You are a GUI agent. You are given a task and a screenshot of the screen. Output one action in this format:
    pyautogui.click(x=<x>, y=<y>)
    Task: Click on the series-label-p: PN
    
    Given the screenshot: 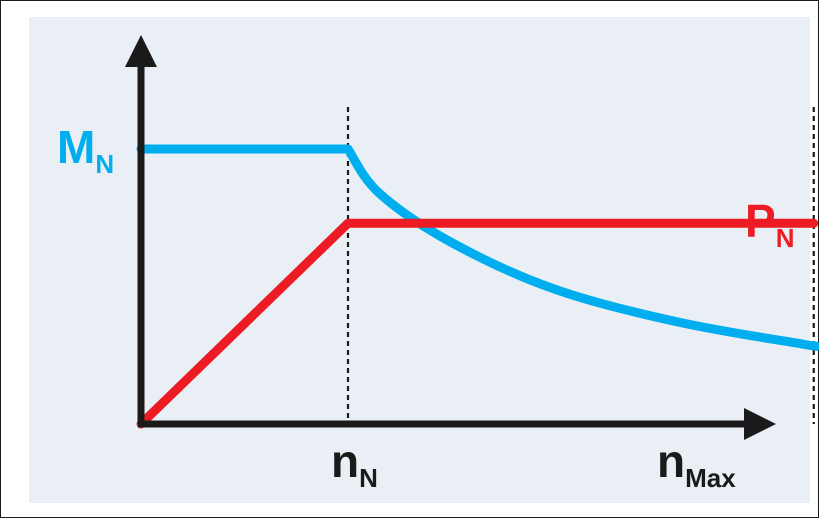 What is the action you would take?
    pyautogui.click(x=769, y=224)
    